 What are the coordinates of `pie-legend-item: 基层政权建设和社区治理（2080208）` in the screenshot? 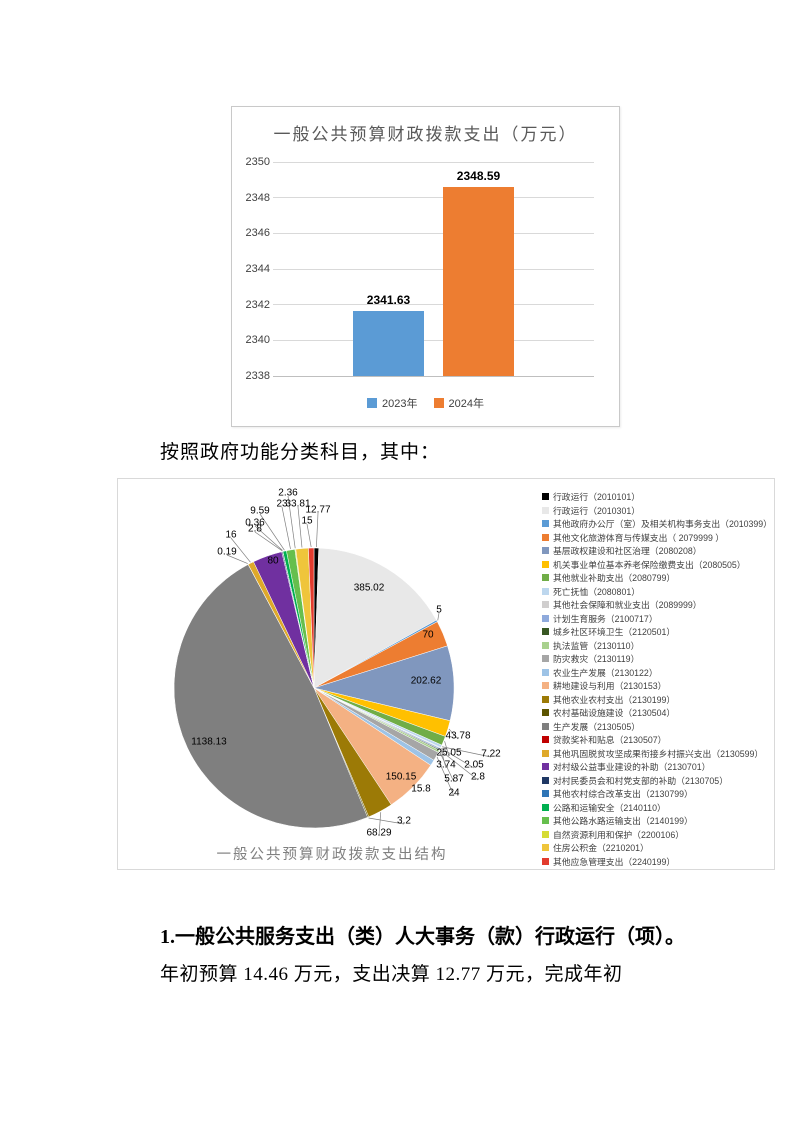 It's located at (656, 551).